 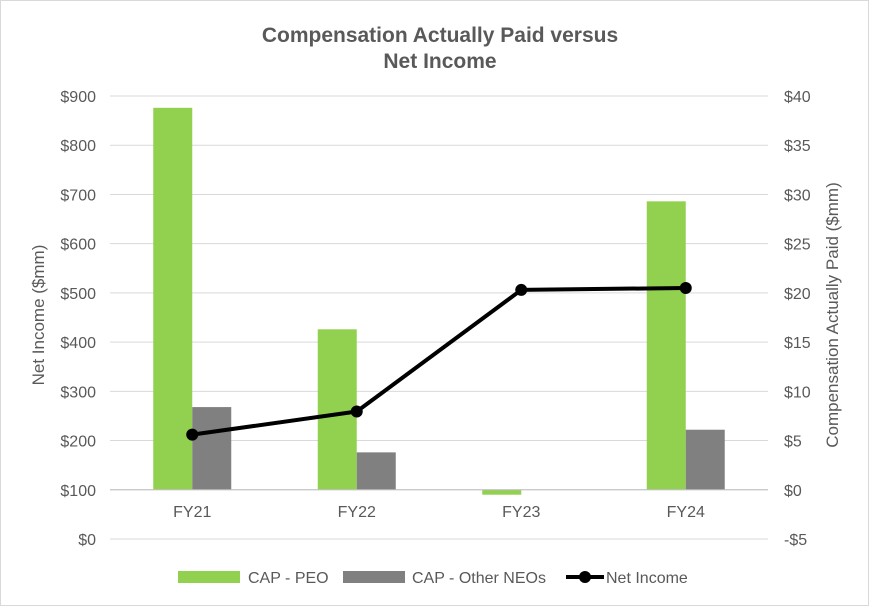 What do you see at coordinates (439, 61) in the screenshot?
I see `chart-title-line-2: Net Income` at bounding box center [439, 61].